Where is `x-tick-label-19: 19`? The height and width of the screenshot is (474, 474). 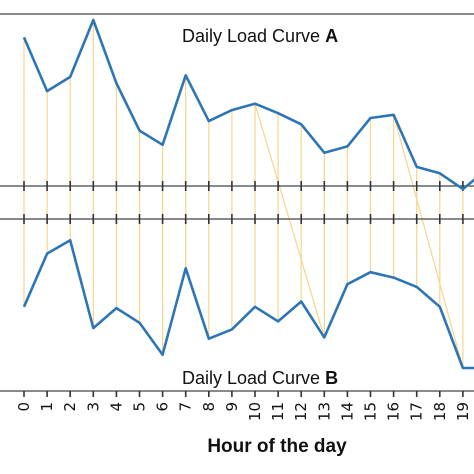 x-tick-label-19: 19 is located at coordinates (463, 411).